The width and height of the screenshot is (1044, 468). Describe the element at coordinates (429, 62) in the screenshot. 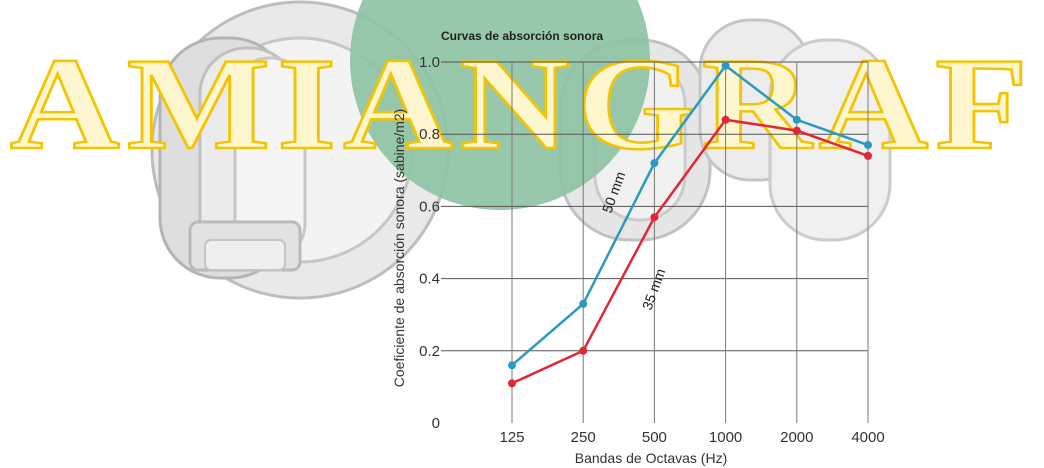

I see `y-tick-label: 1.0` at that location.